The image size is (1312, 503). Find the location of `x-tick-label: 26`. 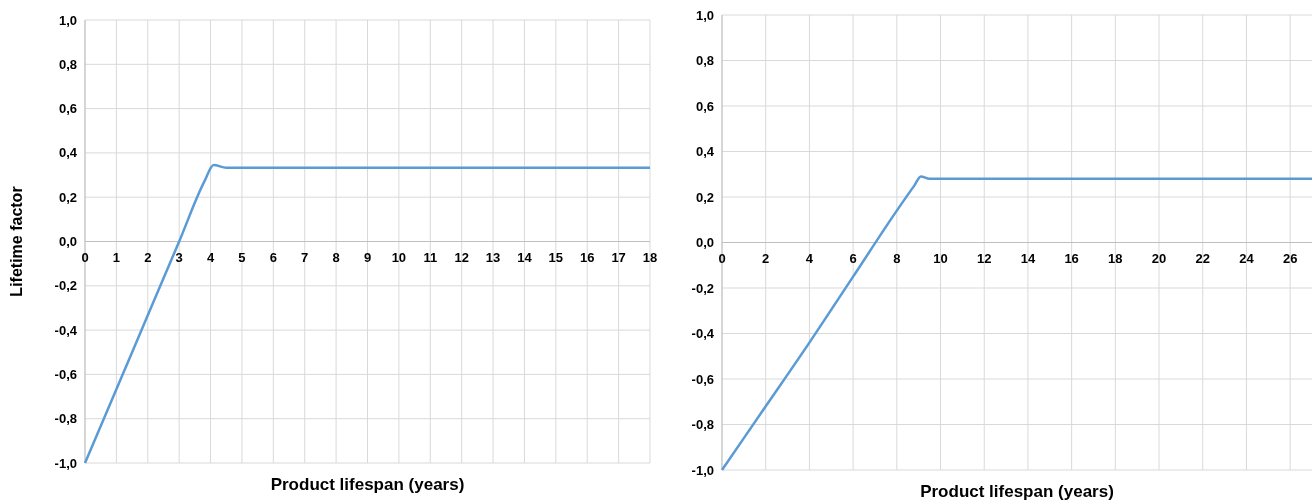

x-tick-label: 26 is located at coordinates (1290, 258).